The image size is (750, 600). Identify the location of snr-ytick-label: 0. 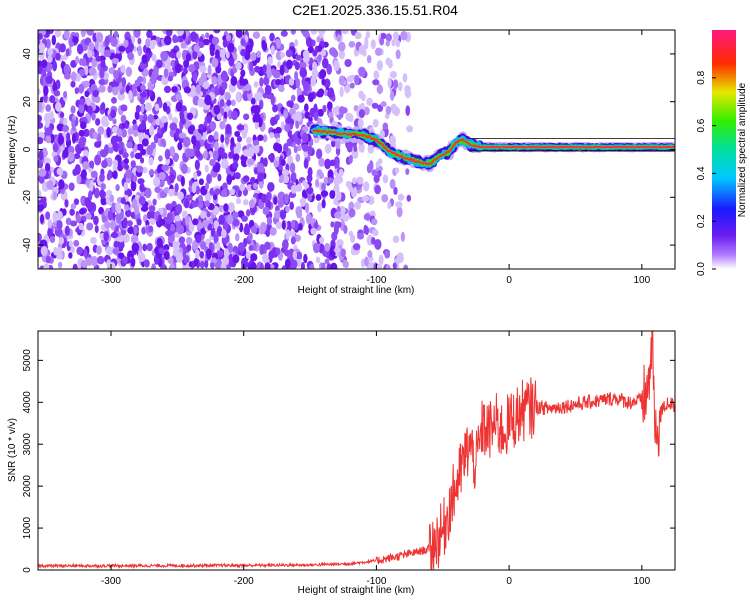
(27, 570).